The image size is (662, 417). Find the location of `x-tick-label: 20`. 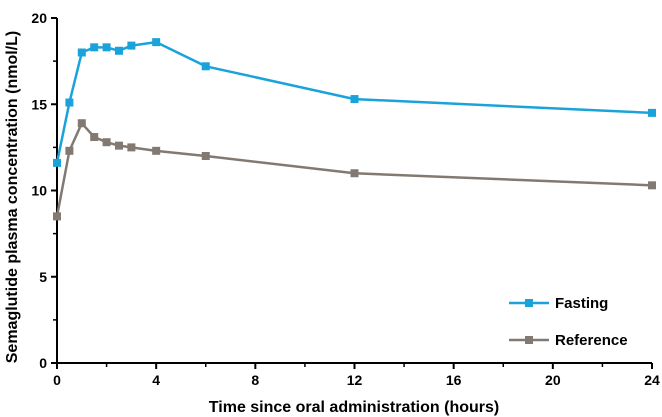

x-tick-label: 20 is located at coordinates (553, 380).